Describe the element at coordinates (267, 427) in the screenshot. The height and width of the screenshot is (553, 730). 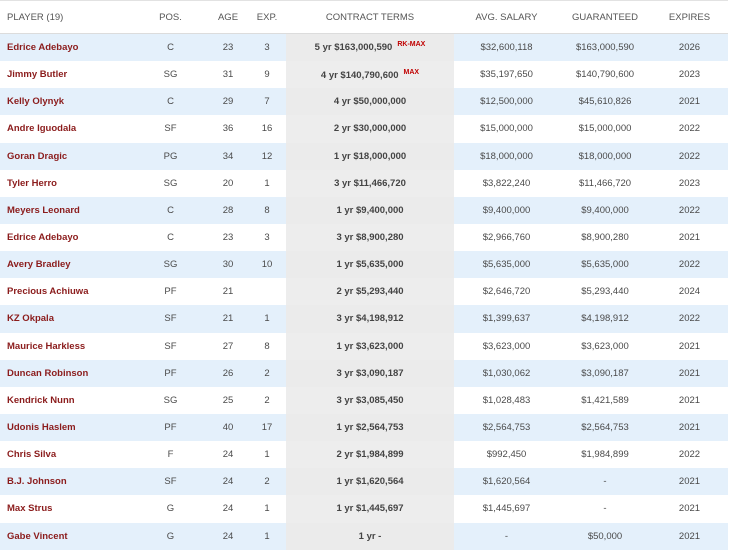
I see `experience-cell: 17` at that location.